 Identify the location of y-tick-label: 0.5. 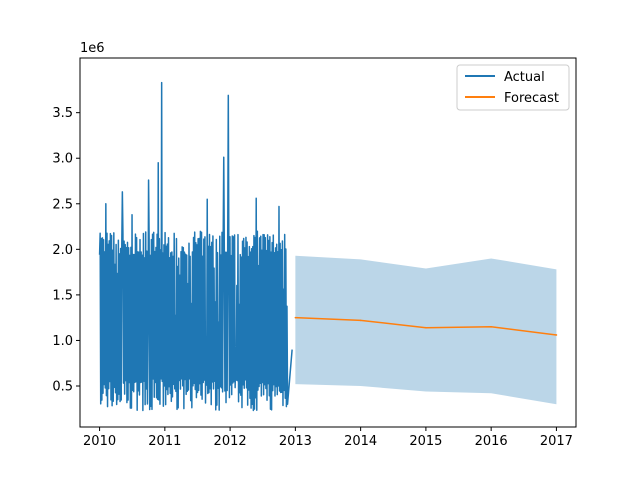
(62, 387).